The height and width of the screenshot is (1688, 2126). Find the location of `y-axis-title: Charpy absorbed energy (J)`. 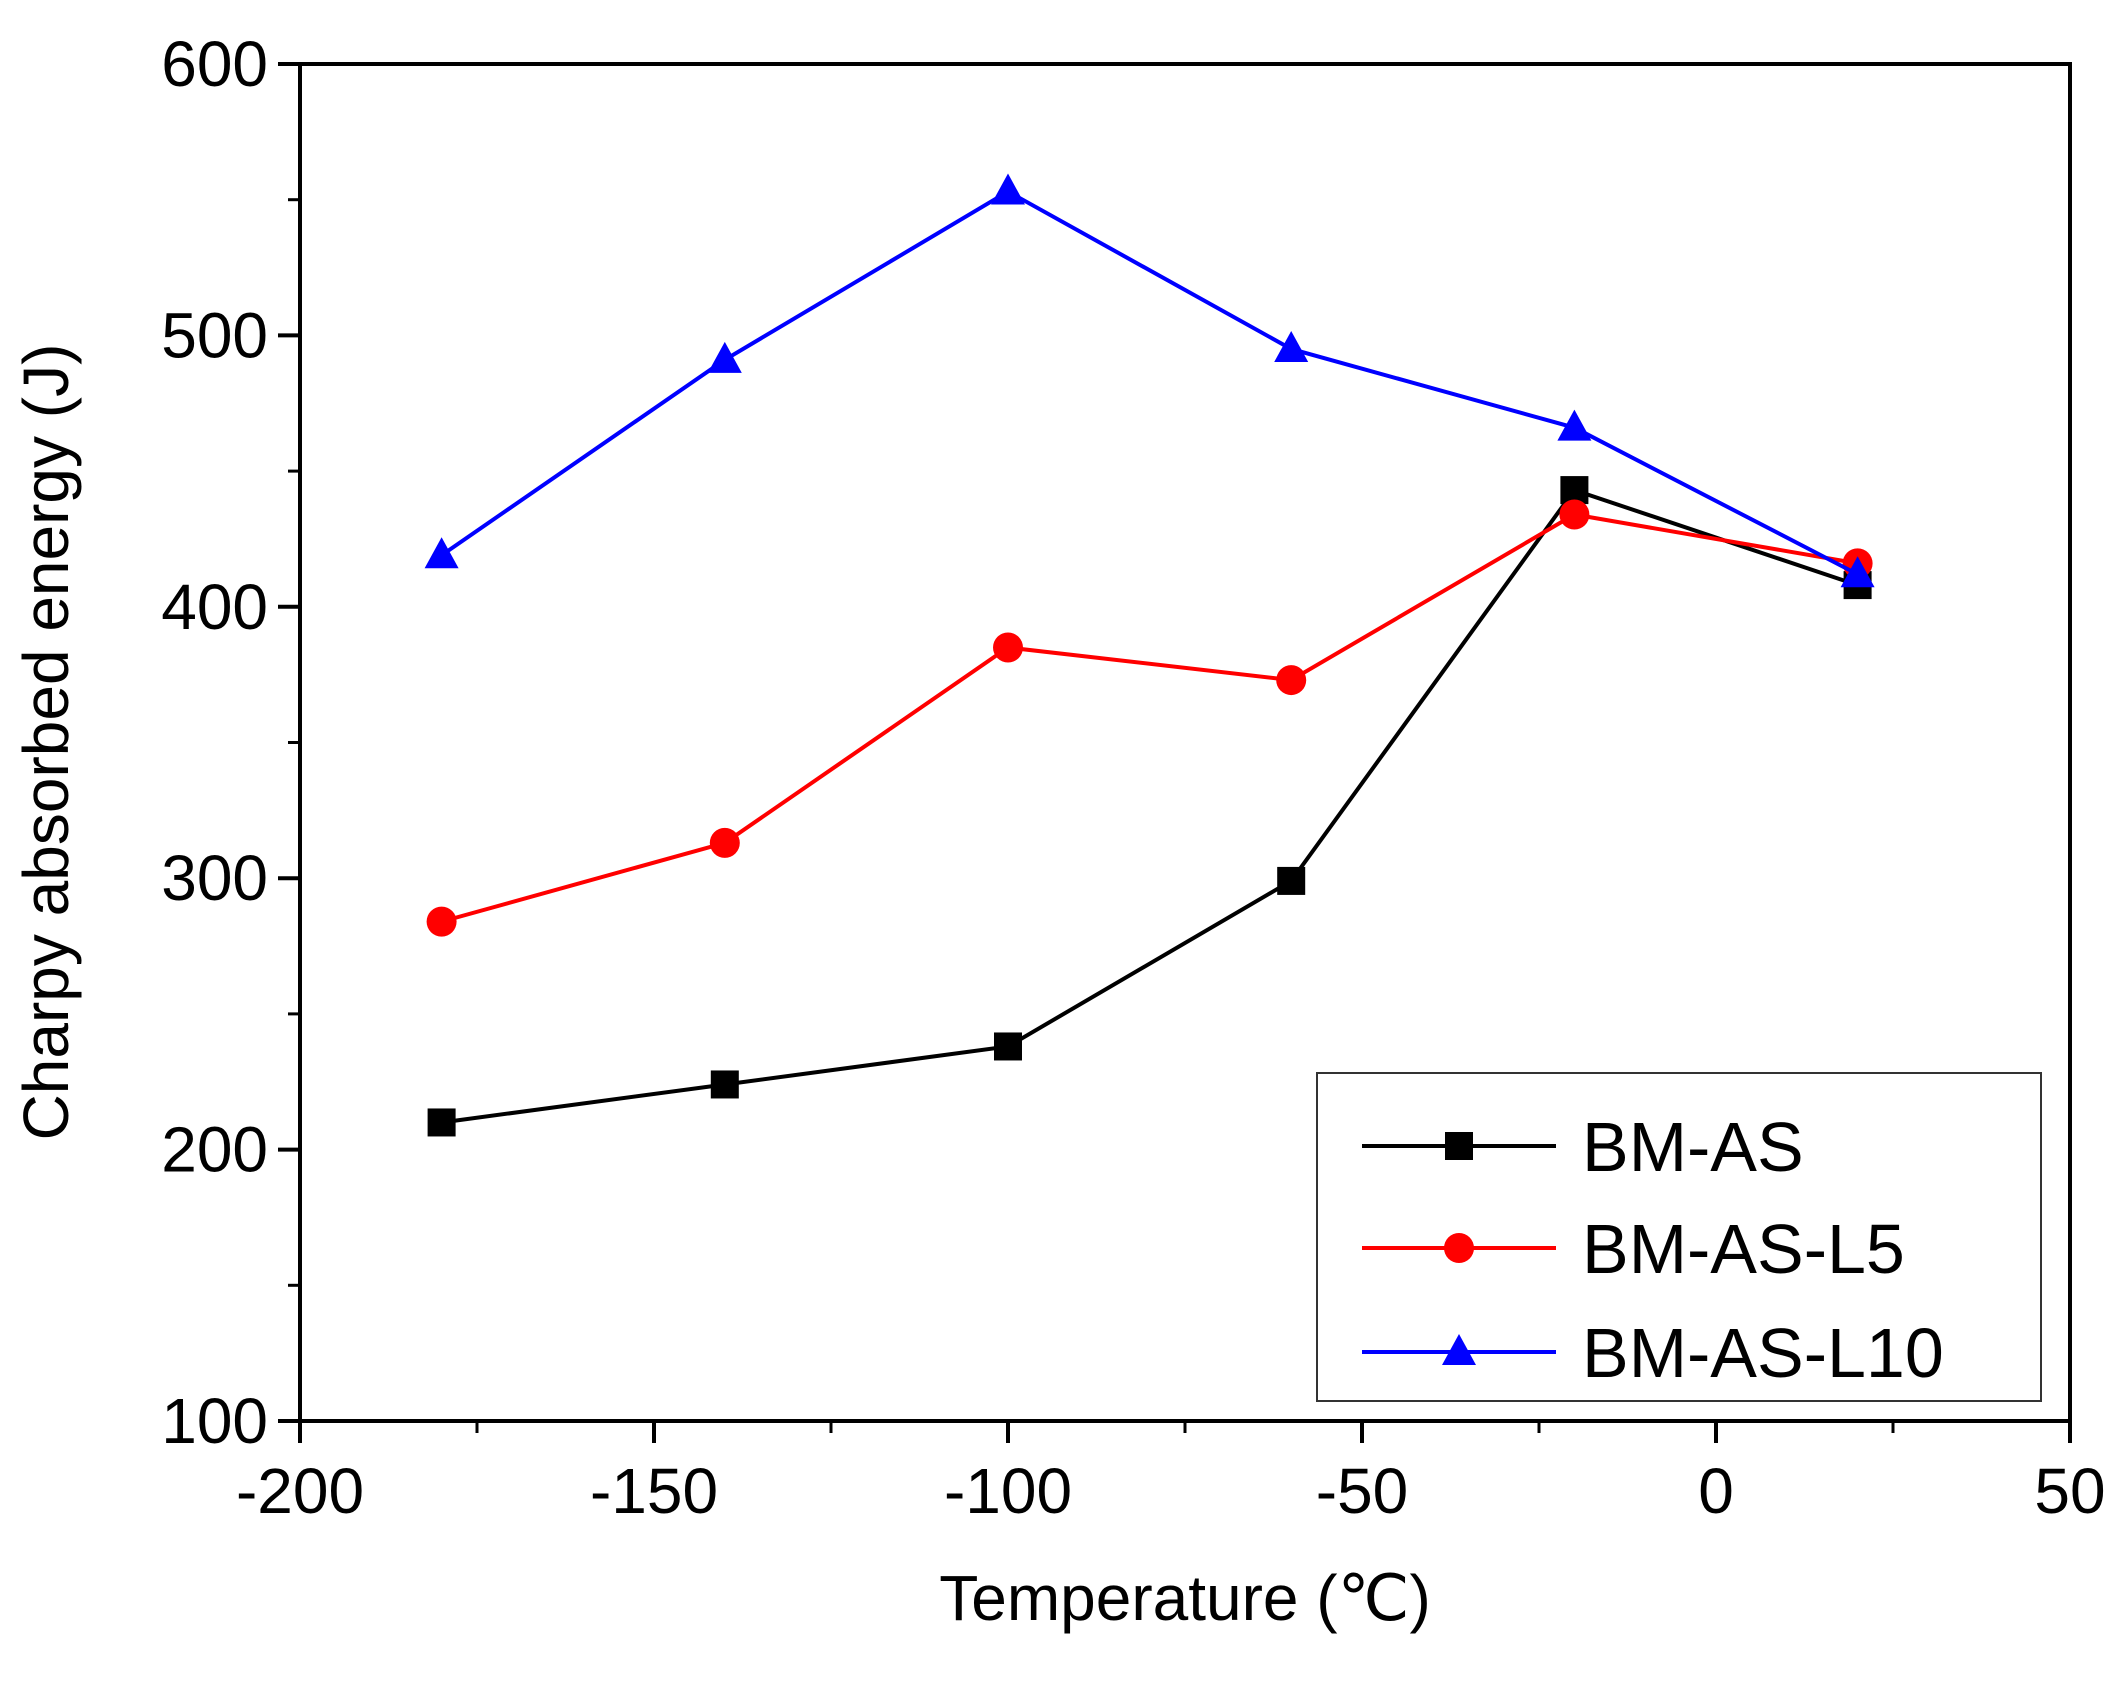

y-axis-title: Charpy absorbed energy (J) is located at coordinates (46, 742).